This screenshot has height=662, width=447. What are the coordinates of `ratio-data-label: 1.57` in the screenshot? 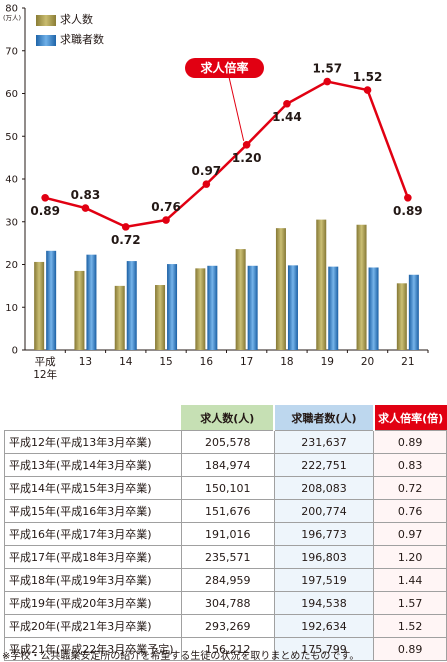 It's located at (327, 69).